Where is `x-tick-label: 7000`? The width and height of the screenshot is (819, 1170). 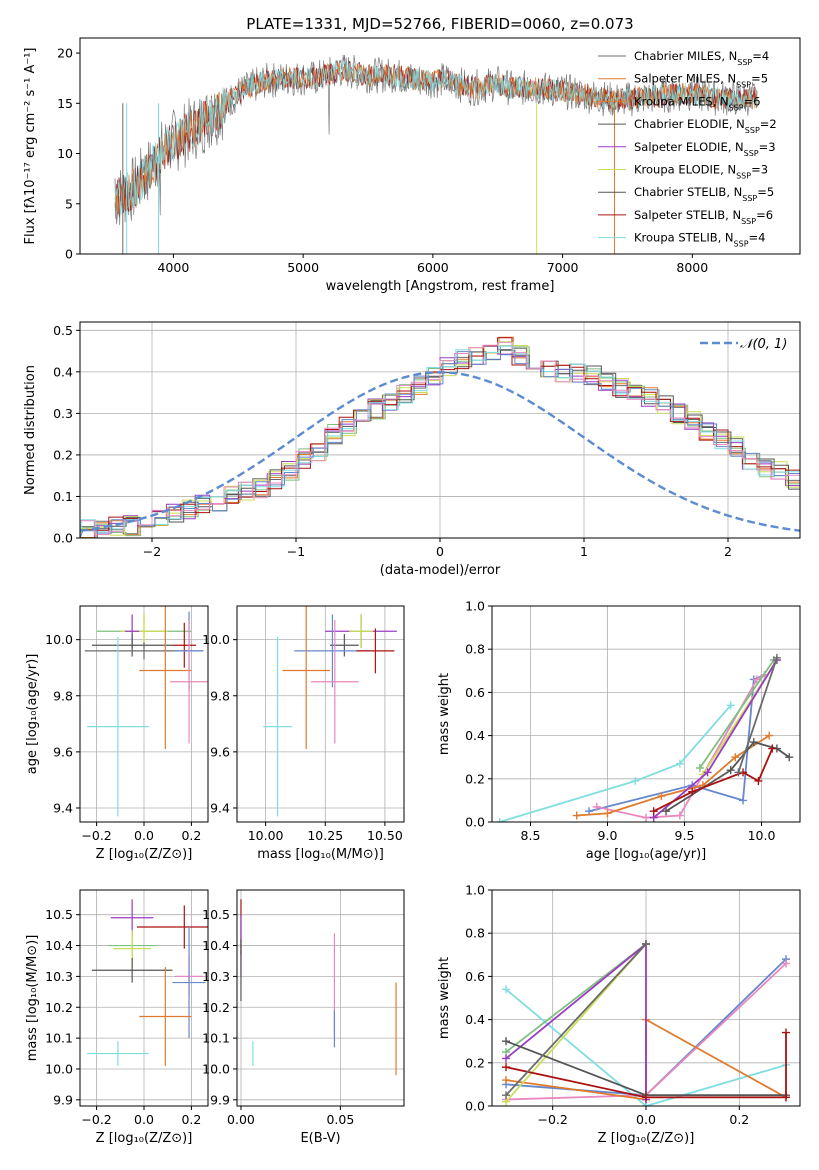 x-tick-label: 7000 is located at coordinates (563, 267).